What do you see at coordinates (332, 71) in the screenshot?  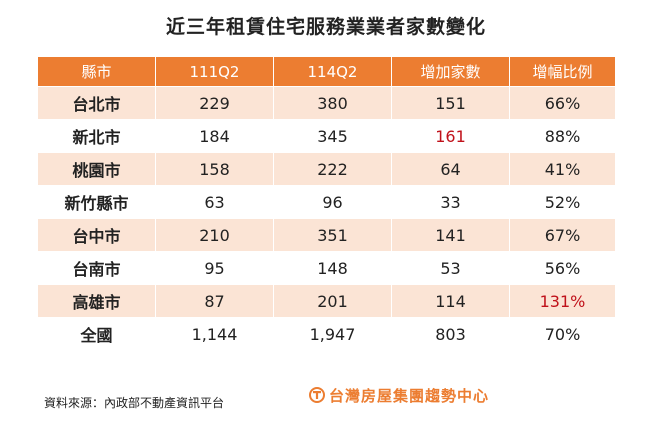 I see `column-header-114q2: 114Q2` at bounding box center [332, 71].